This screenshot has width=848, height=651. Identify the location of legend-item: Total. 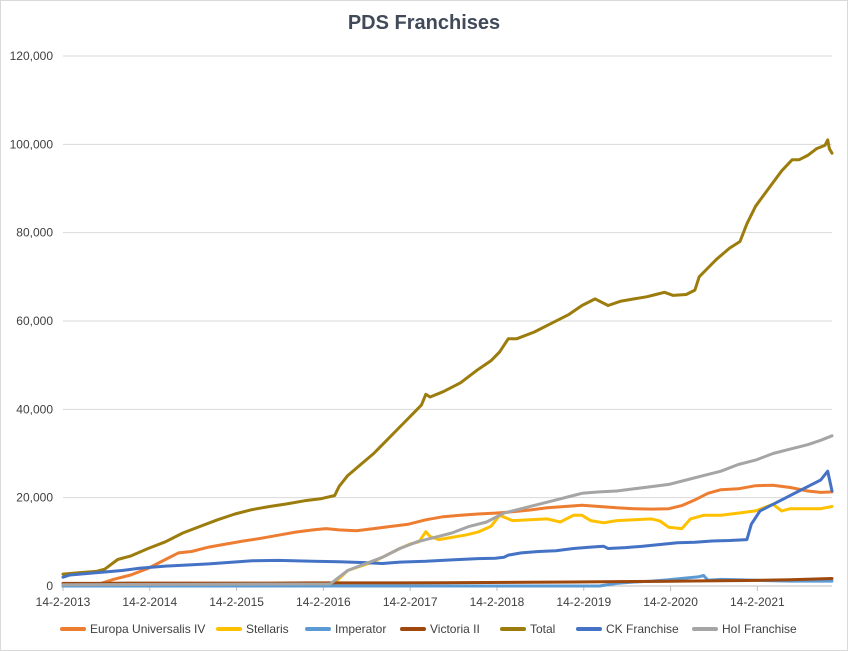
(527, 629).